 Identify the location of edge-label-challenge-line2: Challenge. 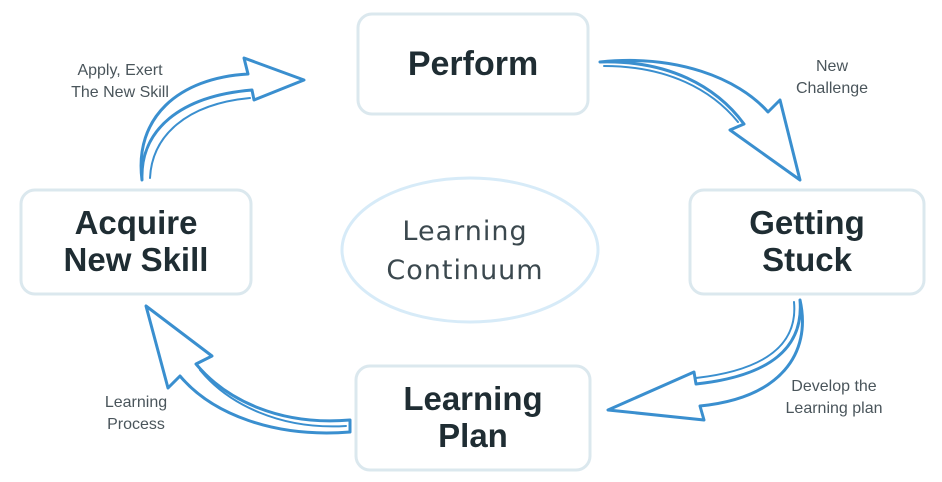
(832, 89).